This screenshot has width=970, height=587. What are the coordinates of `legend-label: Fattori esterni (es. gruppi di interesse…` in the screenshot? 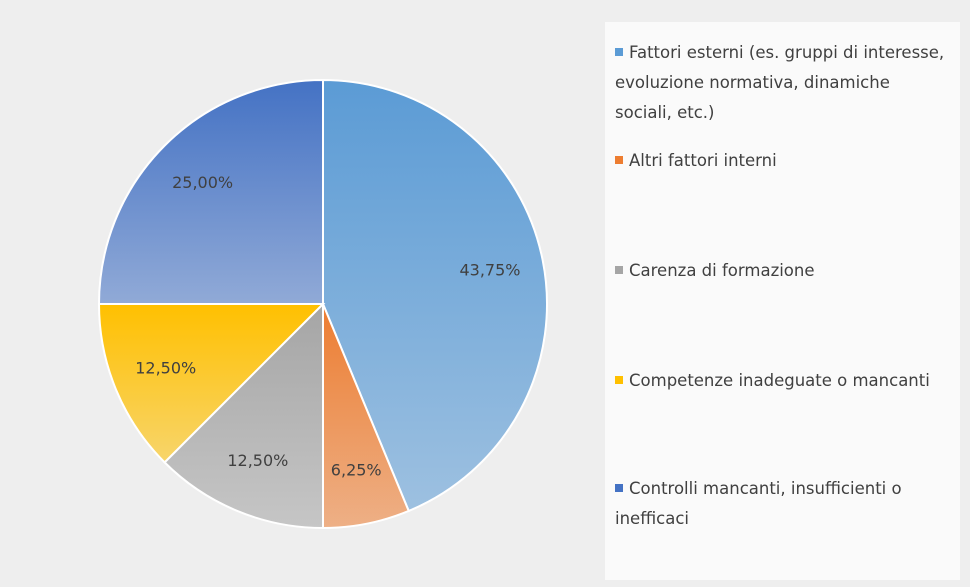 It's located at (780, 82).